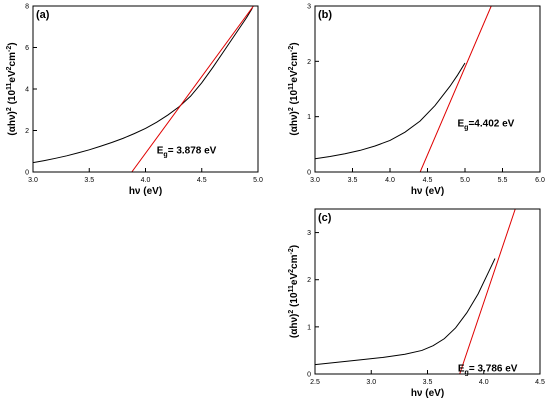 The image size is (550, 401). What do you see at coordinates (43, 15) in the screenshot?
I see `panel-label: (a)` at bounding box center [43, 15].